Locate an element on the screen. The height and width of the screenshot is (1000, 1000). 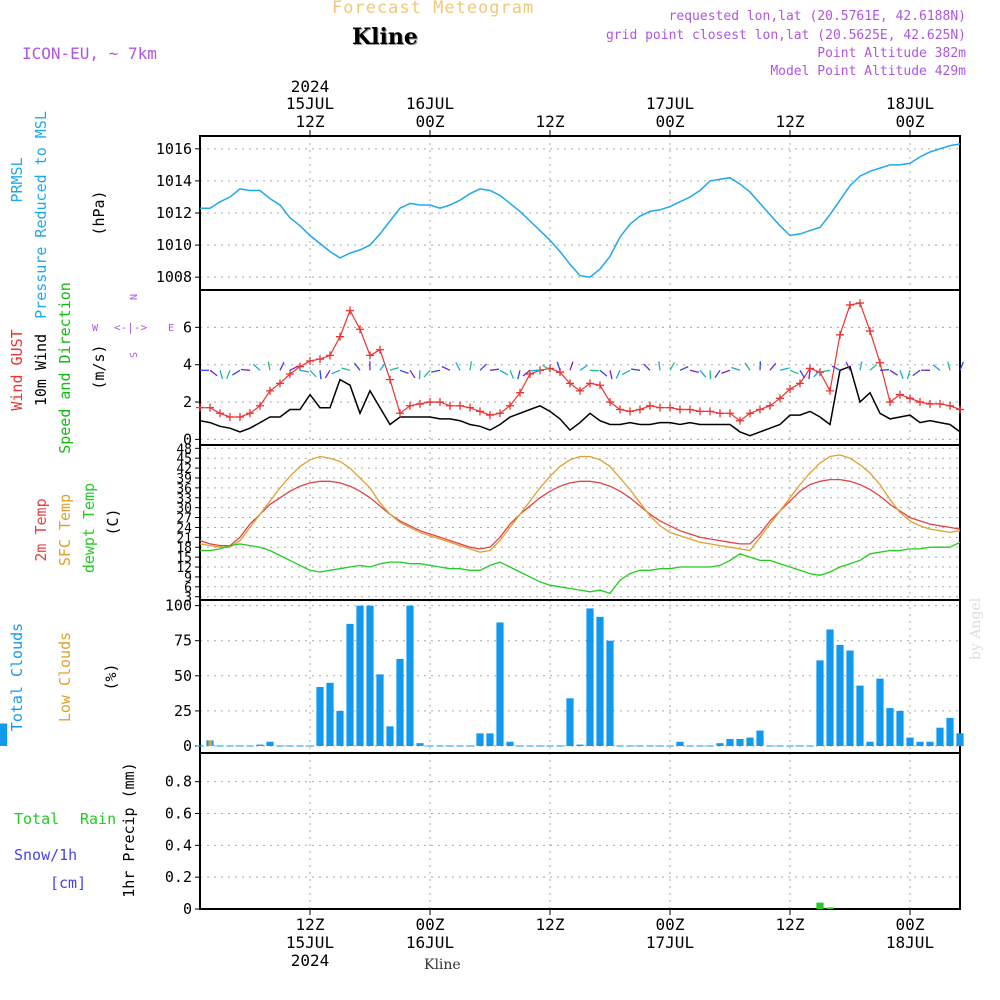
y-tick-label: 1010 is located at coordinates (174, 245).